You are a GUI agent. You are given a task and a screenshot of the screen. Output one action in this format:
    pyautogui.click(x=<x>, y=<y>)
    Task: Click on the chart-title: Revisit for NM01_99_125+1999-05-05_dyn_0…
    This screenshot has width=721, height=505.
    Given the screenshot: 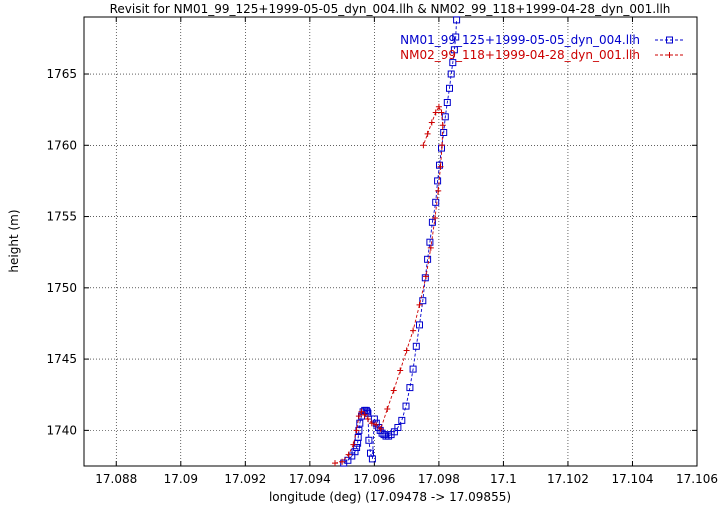 What is the action you would take?
    pyautogui.click(x=390, y=9)
    